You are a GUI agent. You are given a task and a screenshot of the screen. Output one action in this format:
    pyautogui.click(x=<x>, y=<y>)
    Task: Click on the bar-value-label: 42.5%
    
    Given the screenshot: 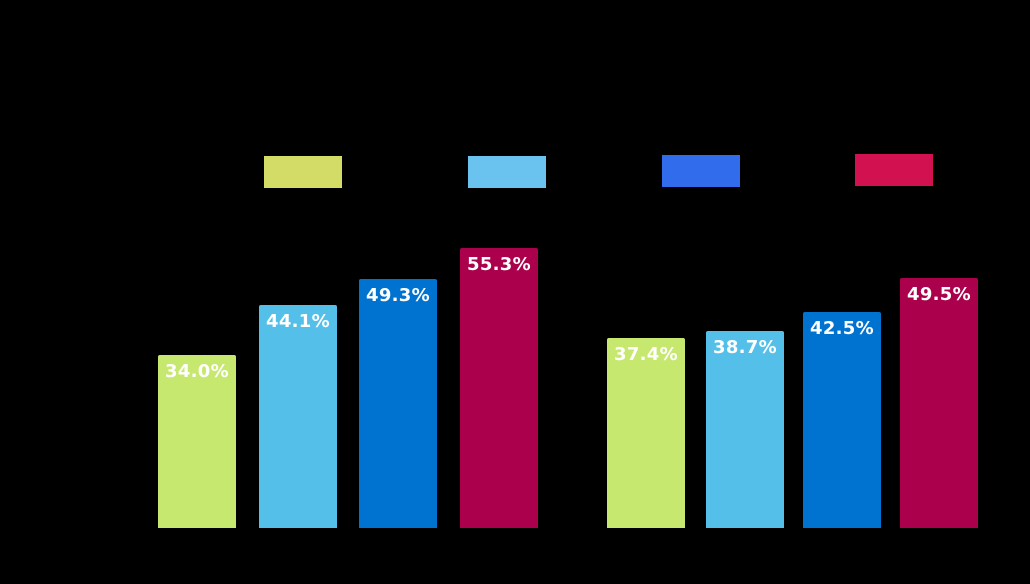 What is the action you would take?
    pyautogui.click(x=842, y=328)
    